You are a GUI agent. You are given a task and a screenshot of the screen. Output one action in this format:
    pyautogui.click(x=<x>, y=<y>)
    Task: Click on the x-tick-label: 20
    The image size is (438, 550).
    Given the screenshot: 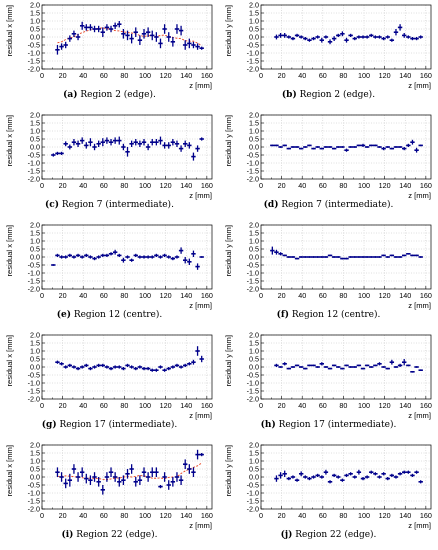 What is the action you would take?
    pyautogui.click(x=282, y=185)
    